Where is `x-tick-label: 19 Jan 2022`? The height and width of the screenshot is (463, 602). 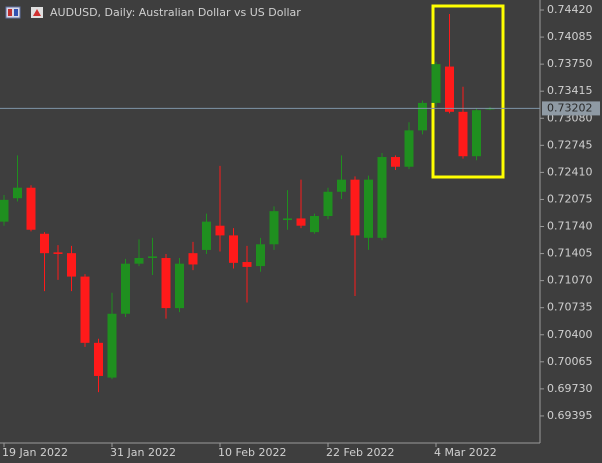 x-tick-label: 19 Jan 2022 is located at coordinates (35, 452).